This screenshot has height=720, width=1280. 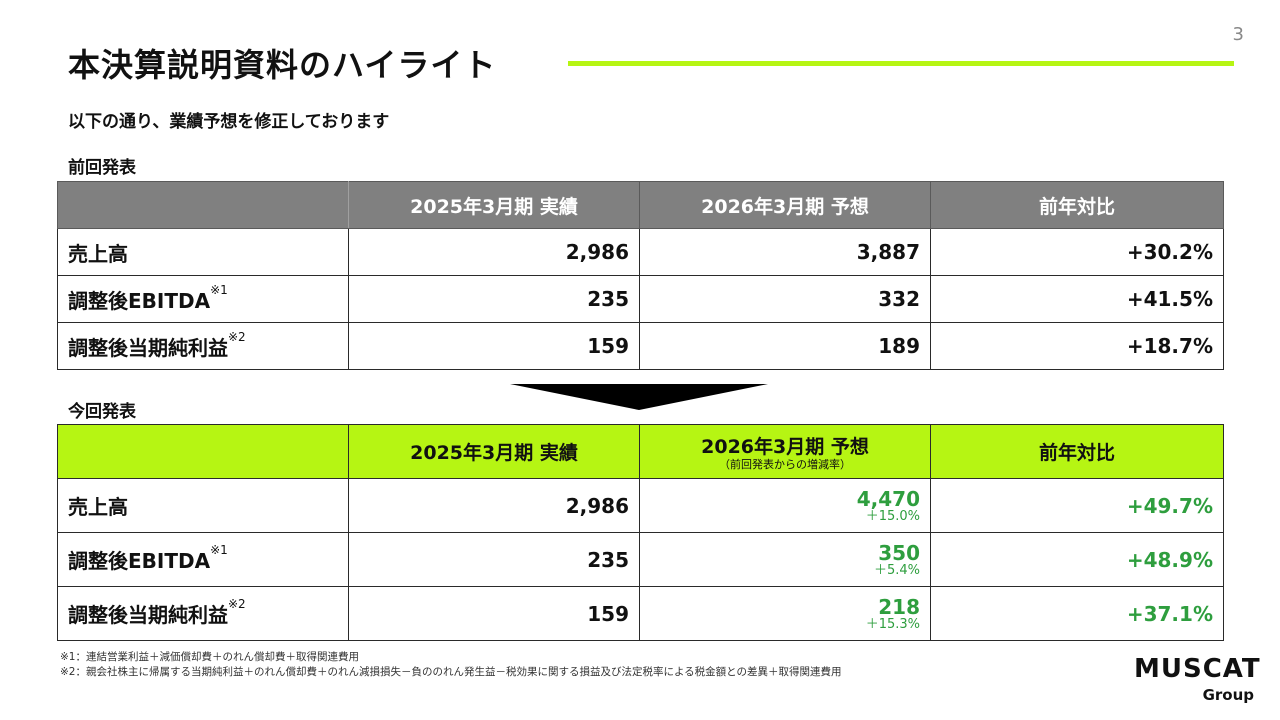 What do you see at coordinates (901, 63) in the screenshot?
I see `title-underline` at bounding box center [901, 63].